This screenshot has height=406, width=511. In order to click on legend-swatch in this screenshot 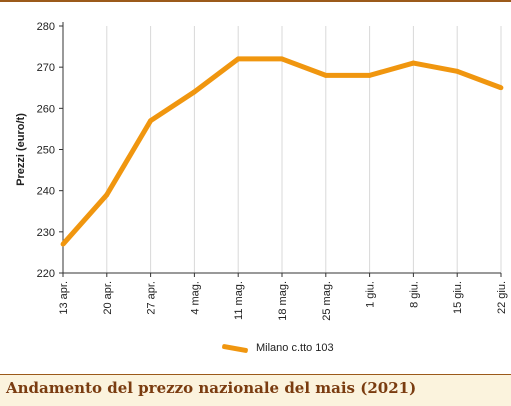, I will do `click(235, 348)`.